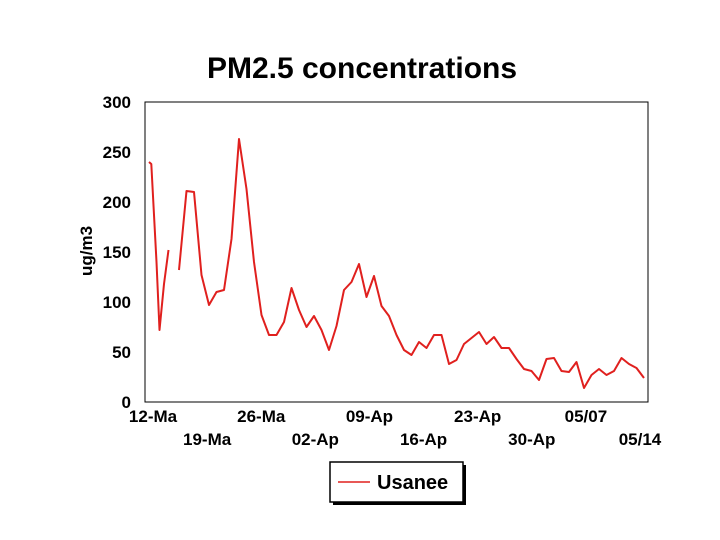  What do you see at coordinates (261, 416) in the screenshot?
I see `x-tick-label: 26-Ma` at bounding box center [261, 416].